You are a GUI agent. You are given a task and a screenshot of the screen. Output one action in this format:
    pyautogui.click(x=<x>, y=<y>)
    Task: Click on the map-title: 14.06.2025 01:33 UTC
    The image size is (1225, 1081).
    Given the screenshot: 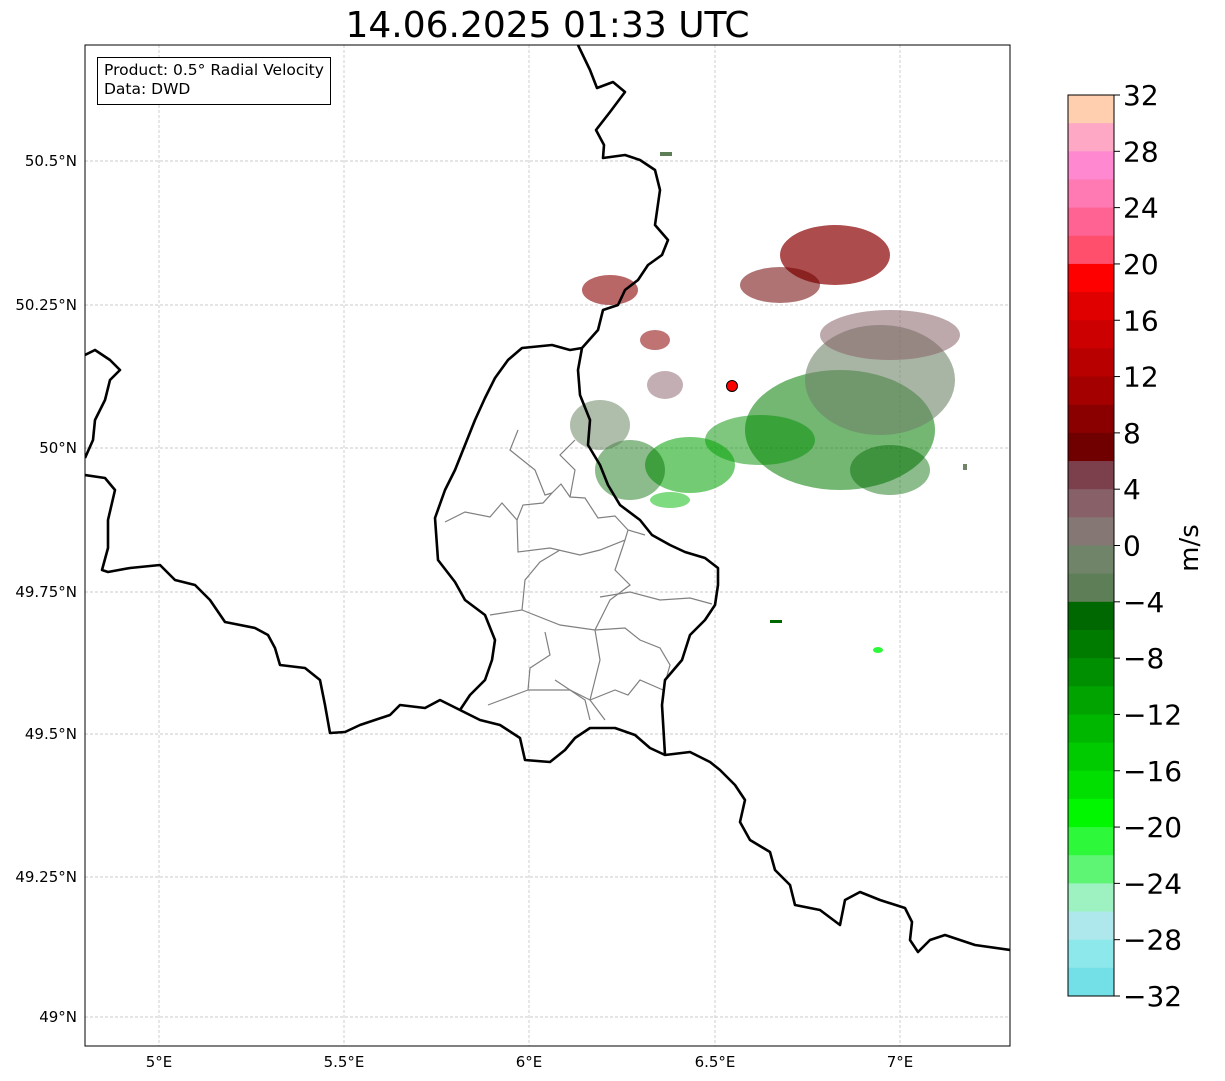 What is the action you would take?
    pyautogui.click(x=547, y=25)
    